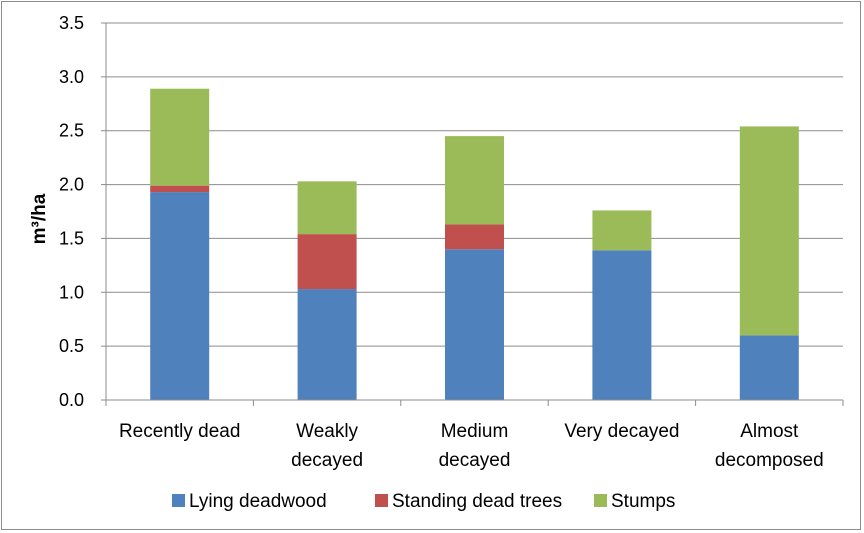 The height and width of the screenshot is (533, 864). Describe the element at coordinates (71, 238) in the screenshot. I see `y-tick-label: 1.5` at that location.